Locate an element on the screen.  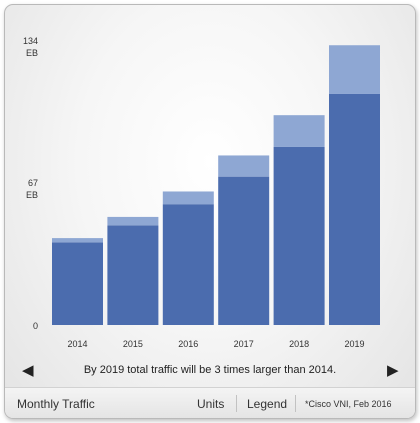
legend-button: Legend is located at coordinates (267, 404).